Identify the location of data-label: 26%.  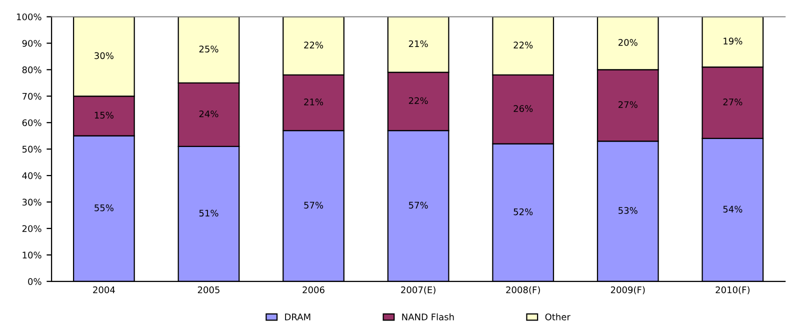
(523, 108).